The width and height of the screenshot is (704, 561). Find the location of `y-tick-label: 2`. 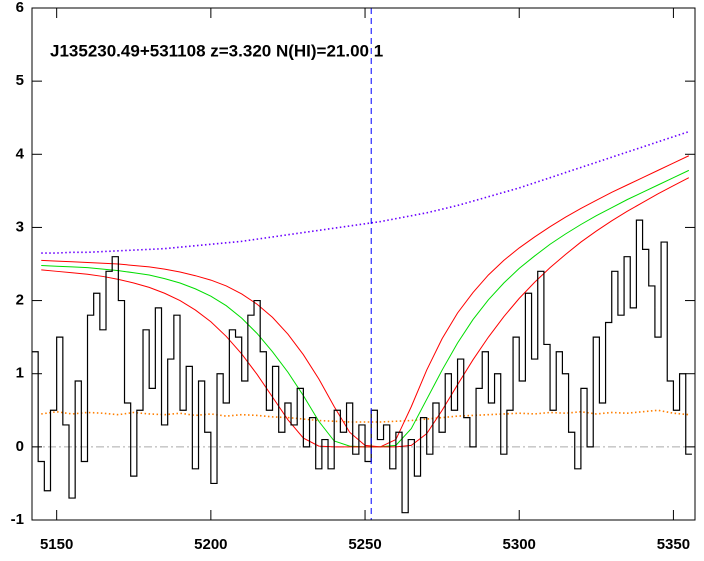

y-tick-label: 2 is located at coordinates (20, 300).